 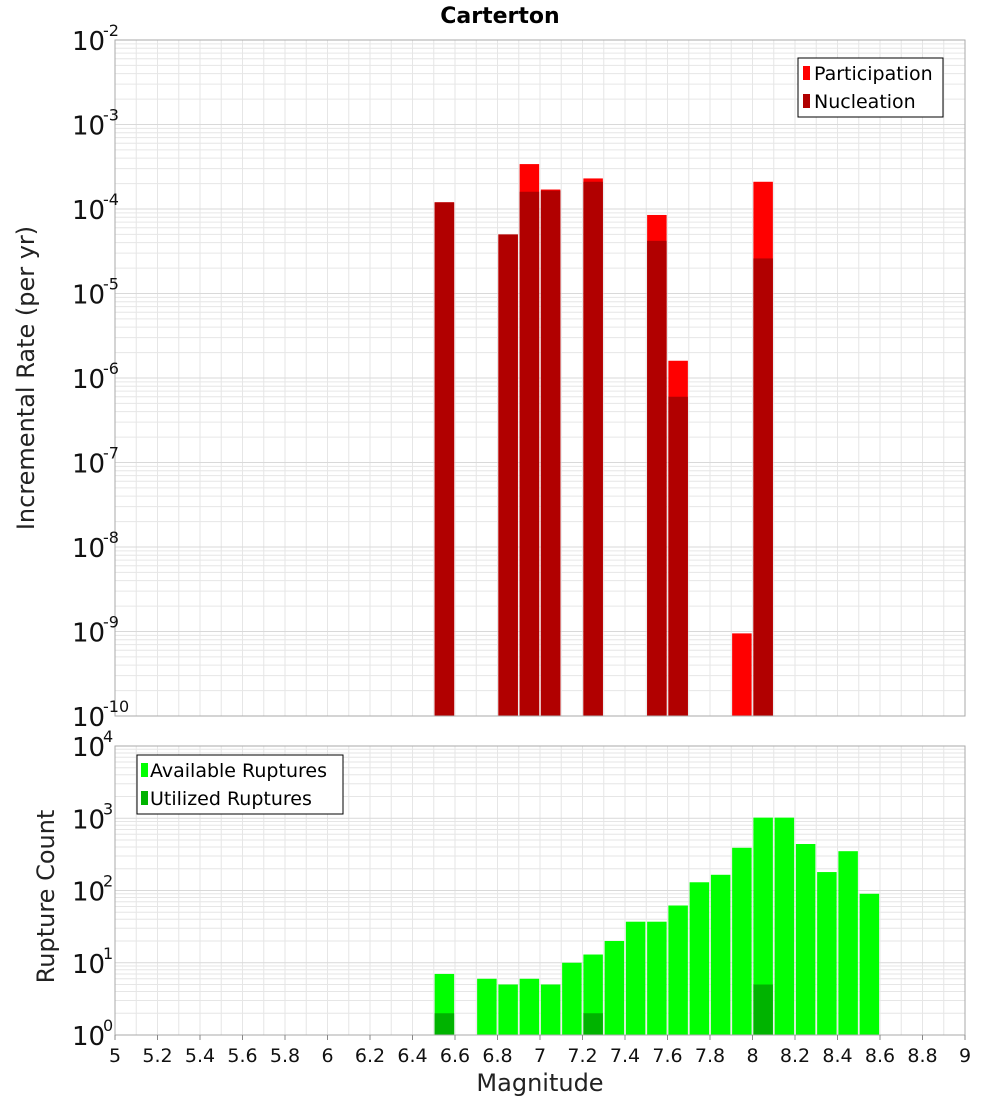 What do you see at coordinates (108, 808) in the screenshot?
I see `y-tick-exponent: 3` at bounding box center [108, 808].